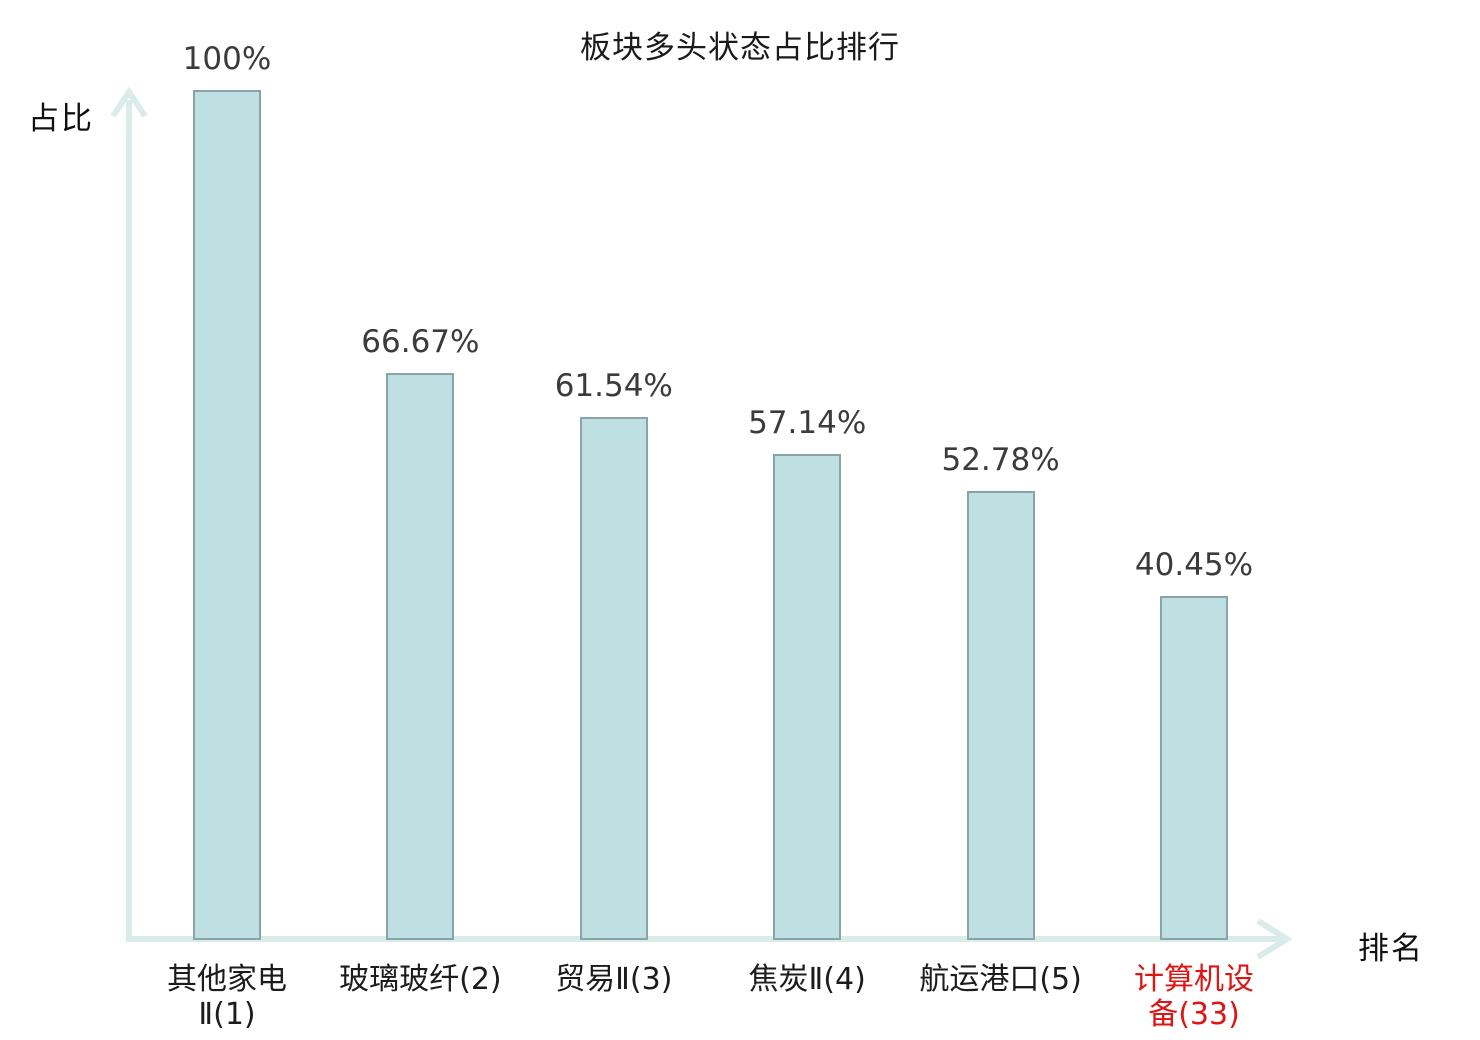  I want to click on y-axis-label: 占比, so click(61, 119).